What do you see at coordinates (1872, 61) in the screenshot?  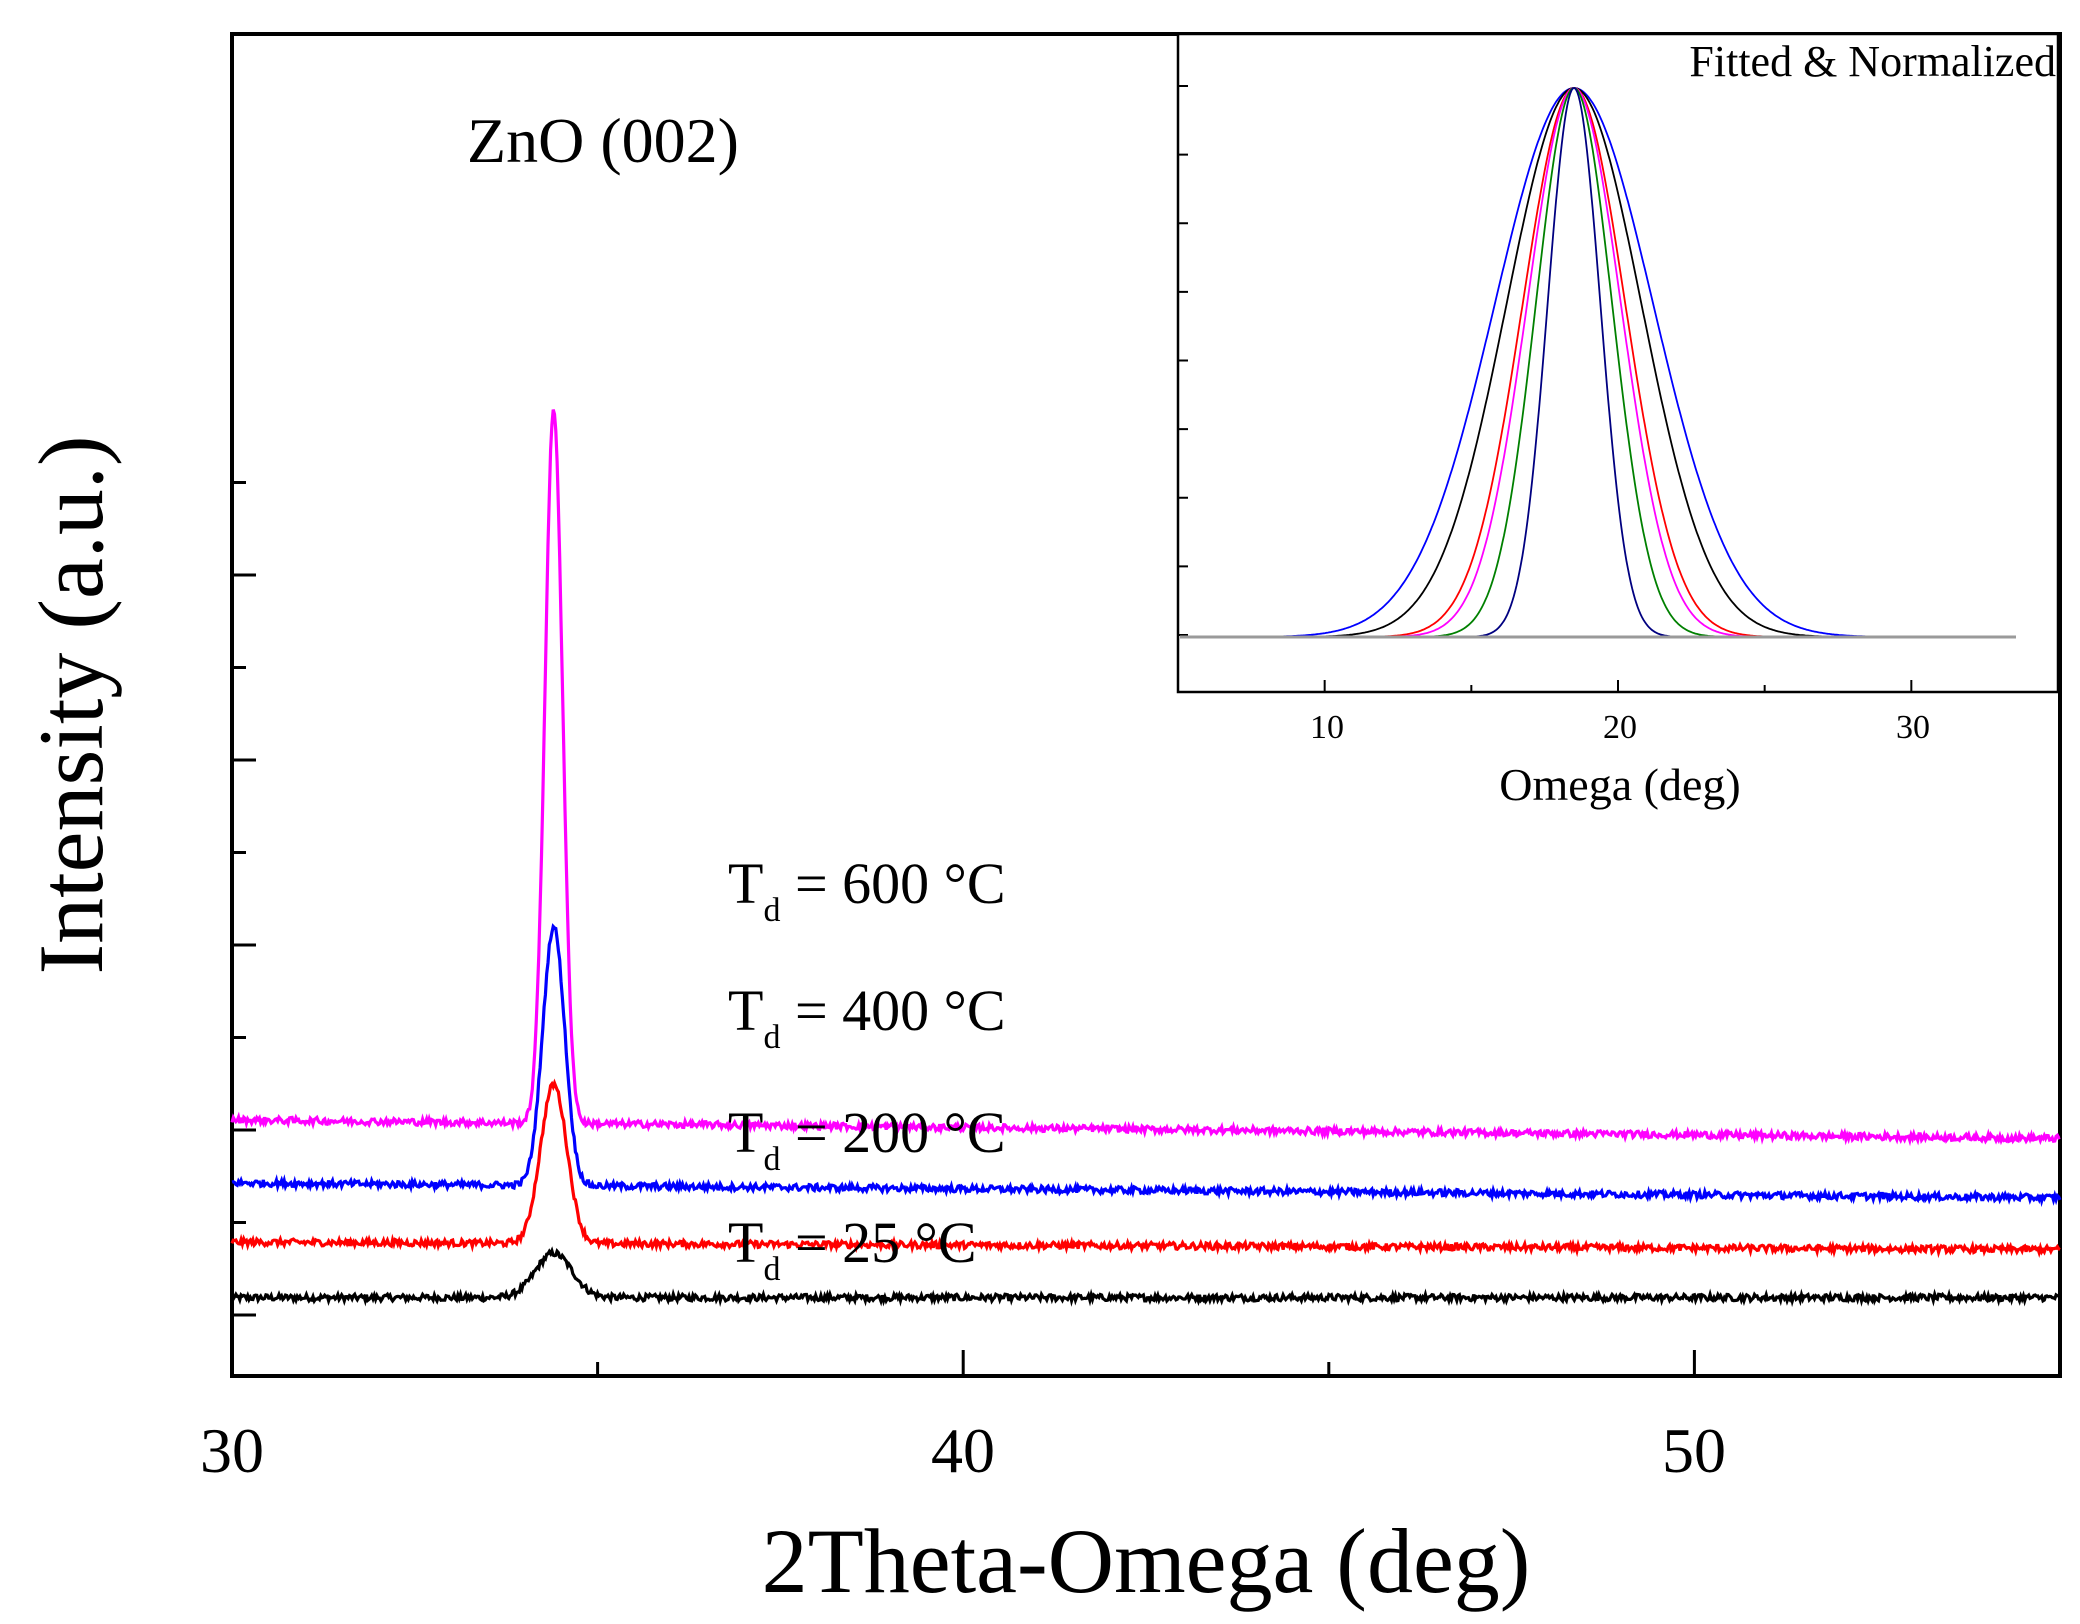 I see `inset-title: Fitted & Normalized` at bounding box center [1872, 61].